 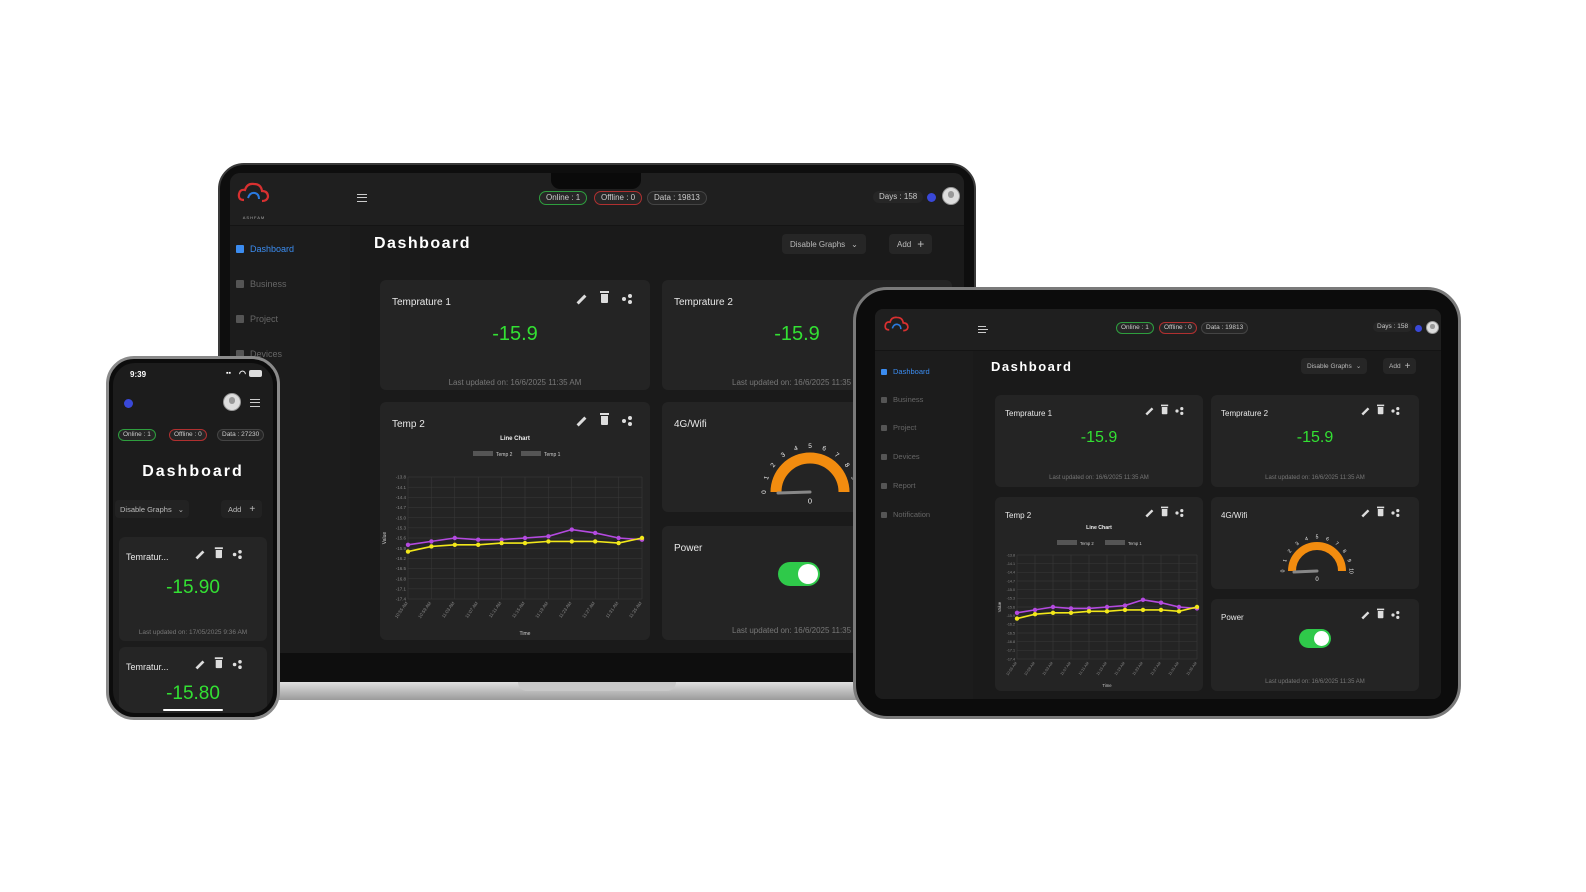 I want to click on x-tick-label: 11:23 AM, so click(x=565, y=610).